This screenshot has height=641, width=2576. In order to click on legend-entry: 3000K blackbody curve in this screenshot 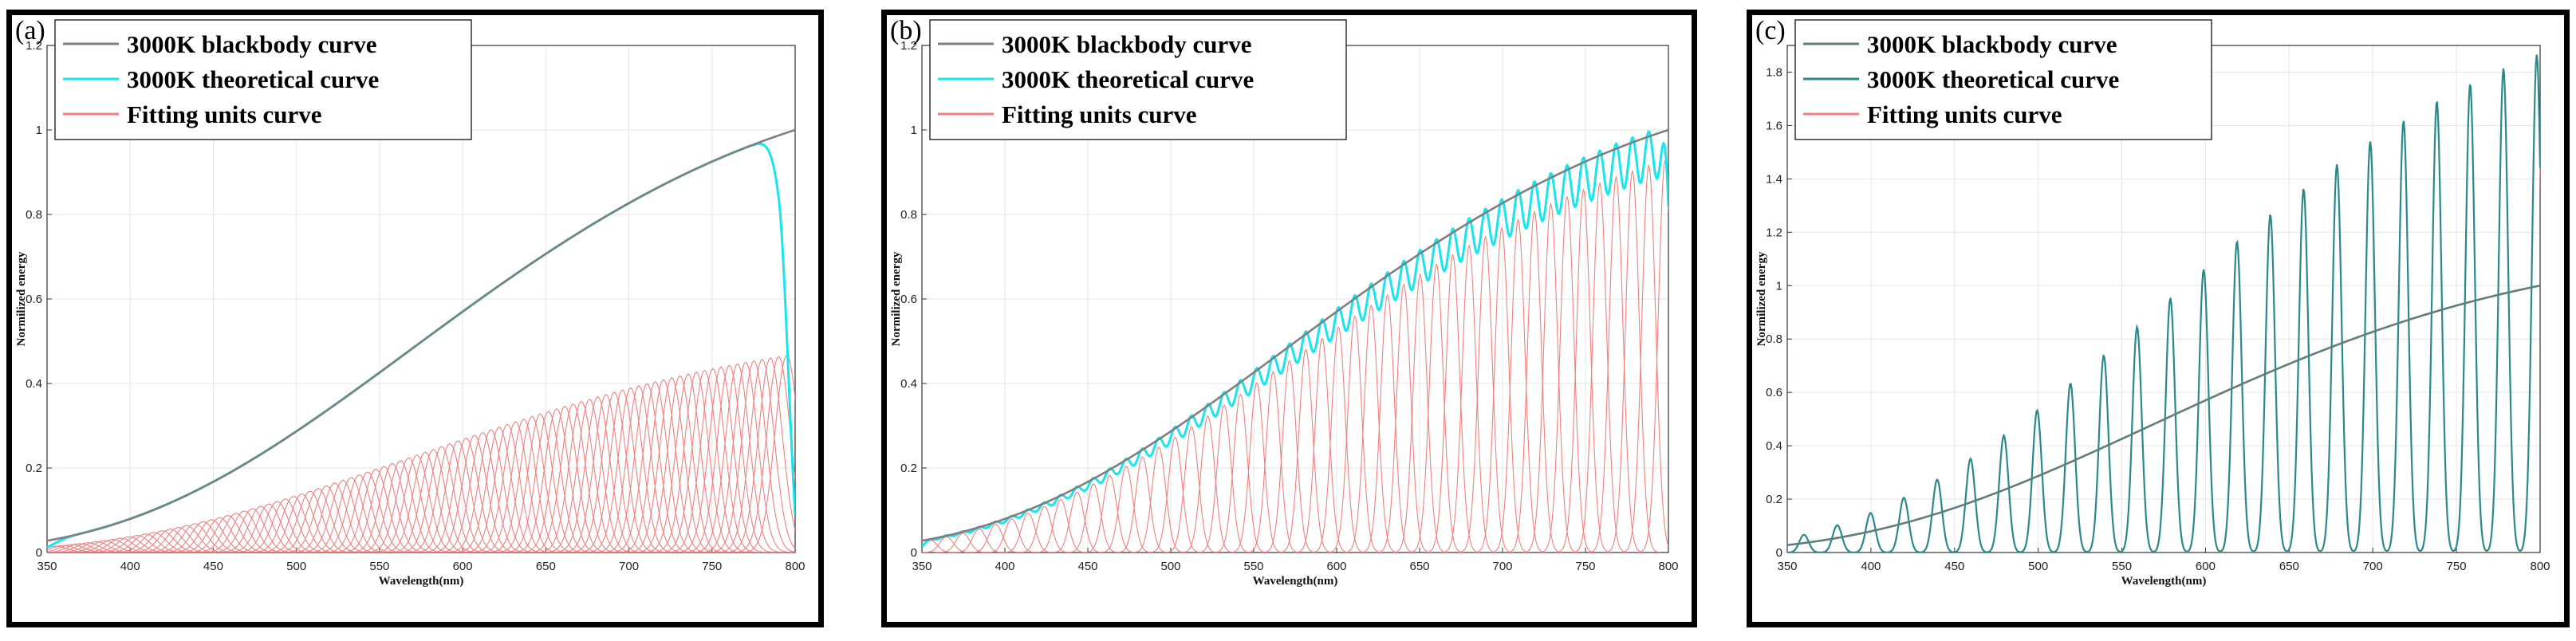, I will do `click(251, 44)`.